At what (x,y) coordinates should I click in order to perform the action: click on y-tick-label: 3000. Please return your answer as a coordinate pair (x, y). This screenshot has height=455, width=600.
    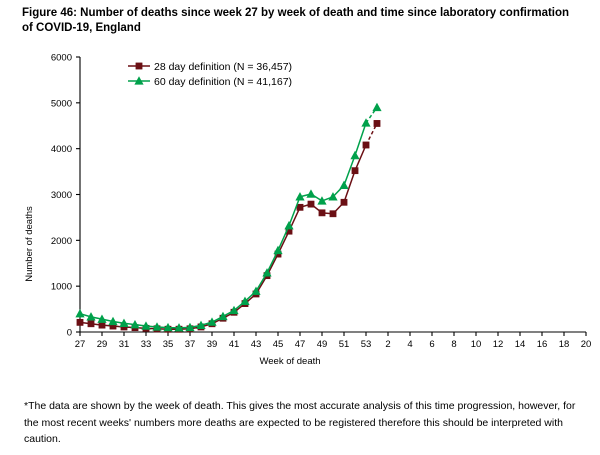
    Looking at the image, I should click on (61, 195).